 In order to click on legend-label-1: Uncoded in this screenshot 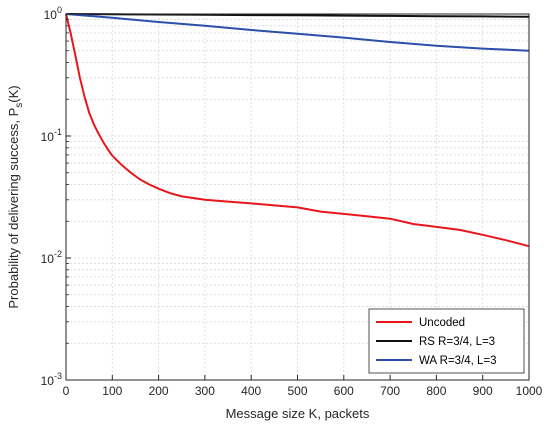, I will do `click(442, 323)`.